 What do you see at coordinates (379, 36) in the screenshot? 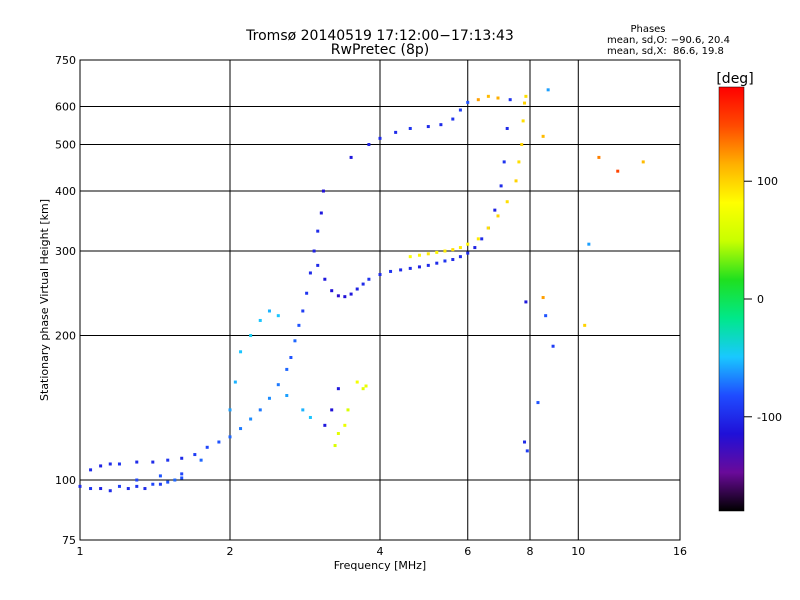
I see `chart-title: Tromsø 20140519 17:12:00−17:13:43` at bounding box center [379, 36].